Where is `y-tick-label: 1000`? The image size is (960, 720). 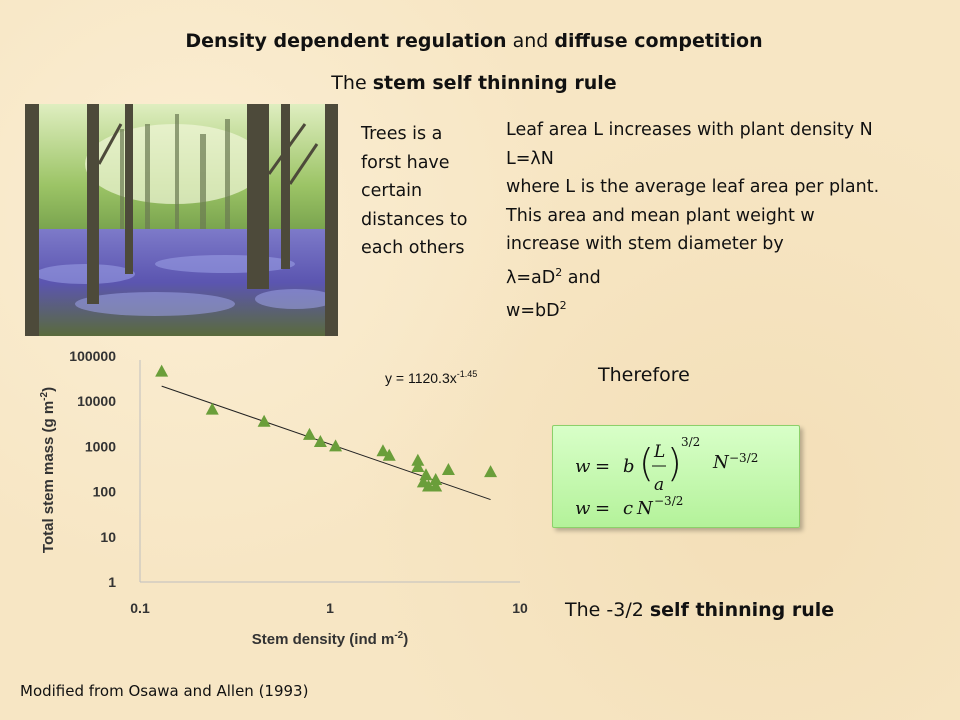 y-tick-label: 1000 is located at coordinates (100, 446).